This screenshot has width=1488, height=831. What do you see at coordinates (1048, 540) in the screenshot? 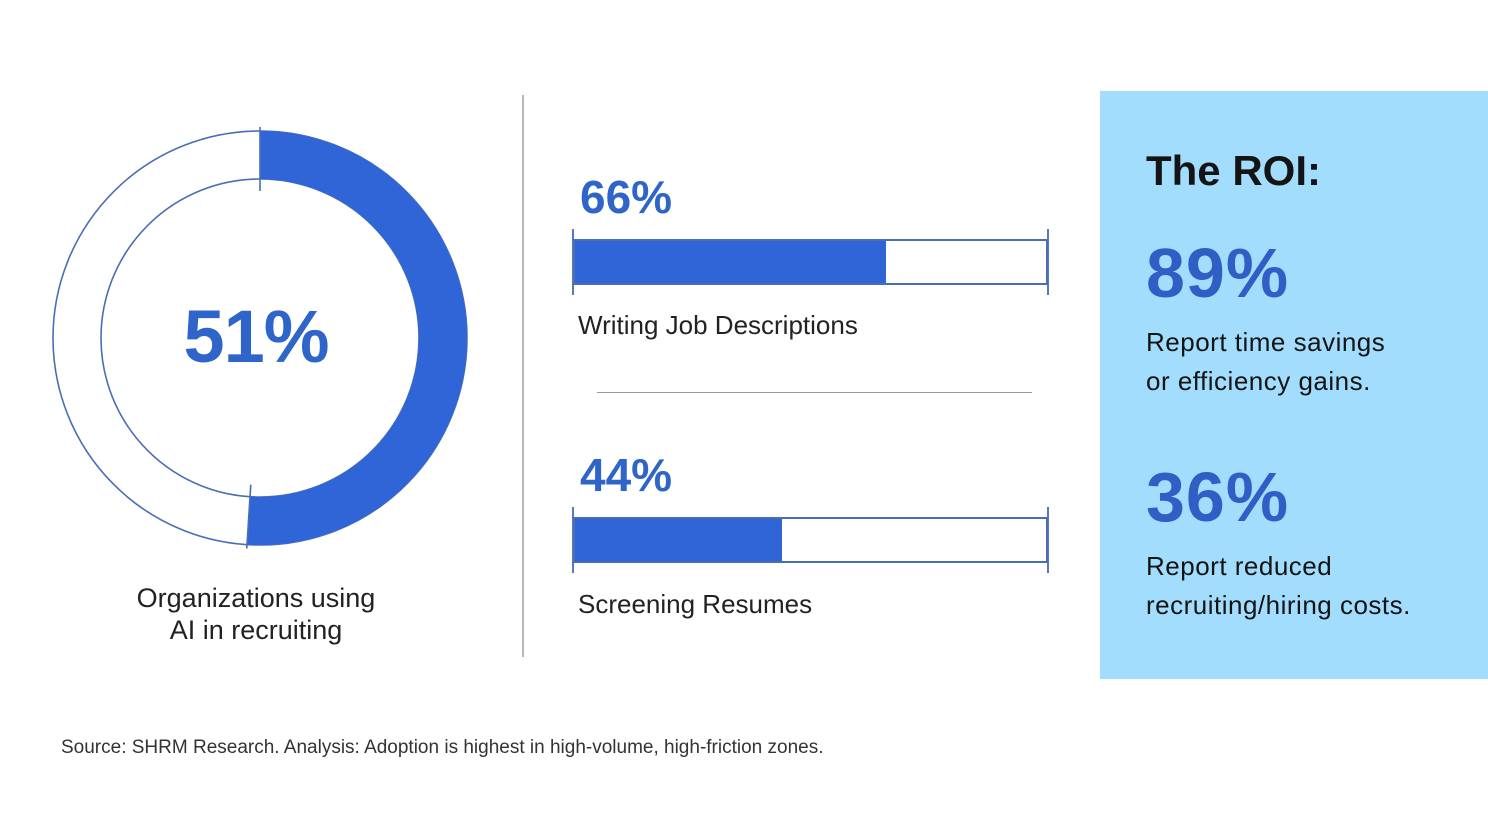
I see `bar-2-right-tick` at bounding box center [1048, 540].